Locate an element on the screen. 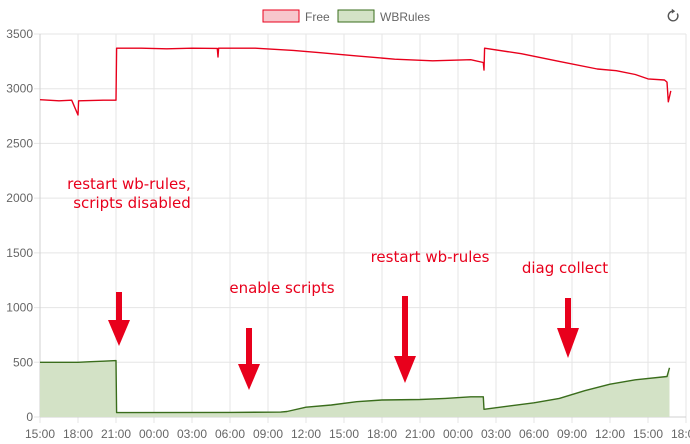 The image size is (690, 444). annotation-restart-scripts-disabled-line2: scripts disabled is located at coordinates (132, 203).